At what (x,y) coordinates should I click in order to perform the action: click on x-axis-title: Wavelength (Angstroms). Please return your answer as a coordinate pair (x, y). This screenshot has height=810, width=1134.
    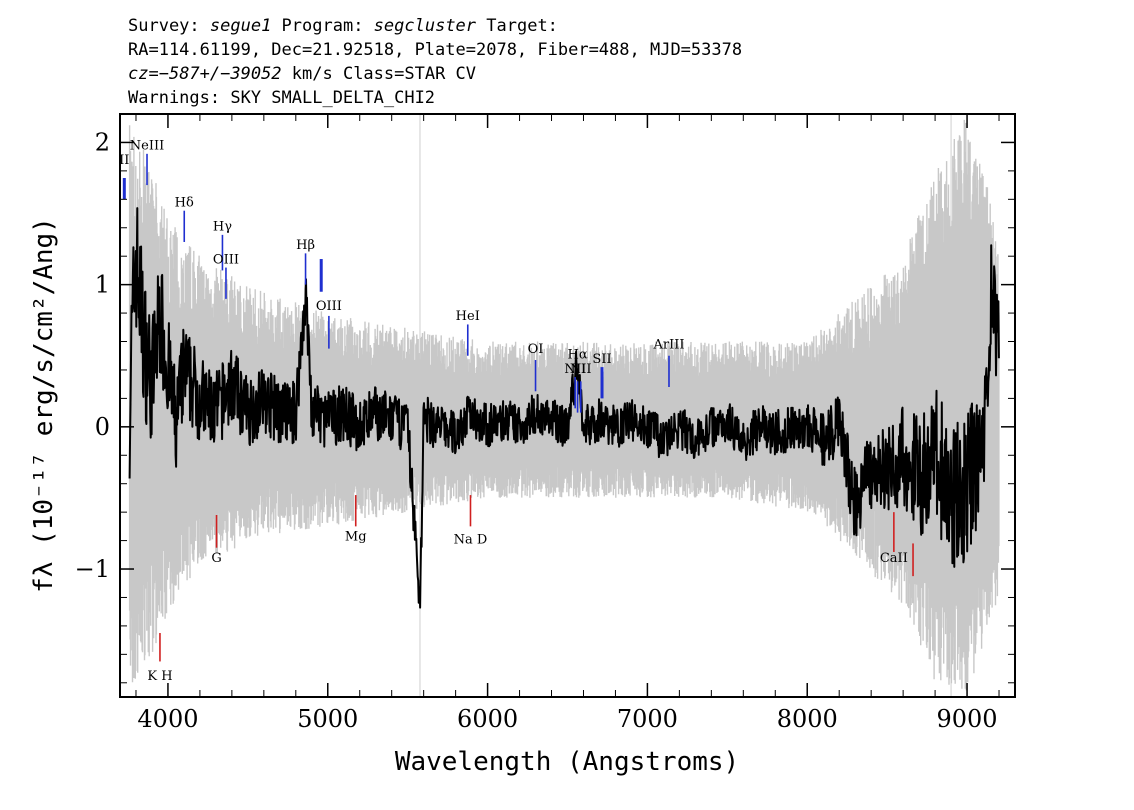
    Looking at the image, I should click on (567, 762).